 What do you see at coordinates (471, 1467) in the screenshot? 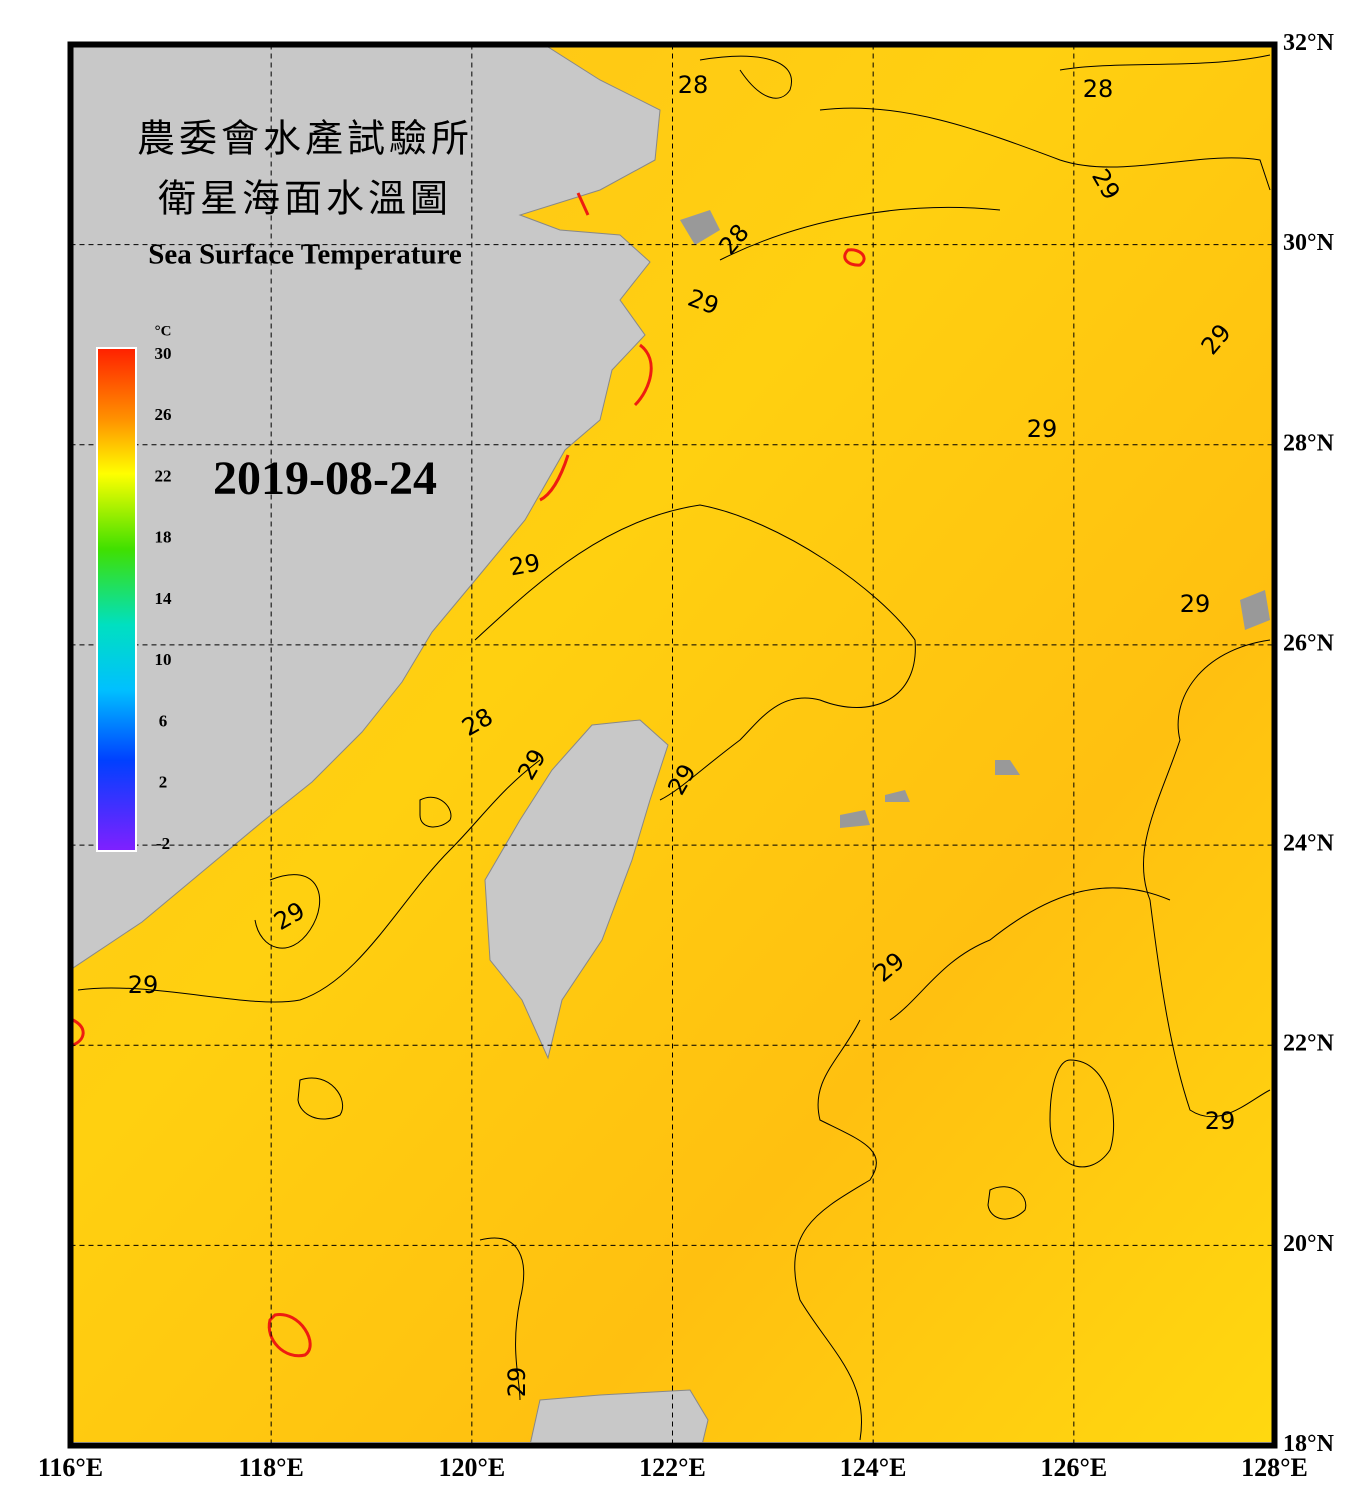
I see `x-tick-label: 120°E` at bounding box center [471, 1467].